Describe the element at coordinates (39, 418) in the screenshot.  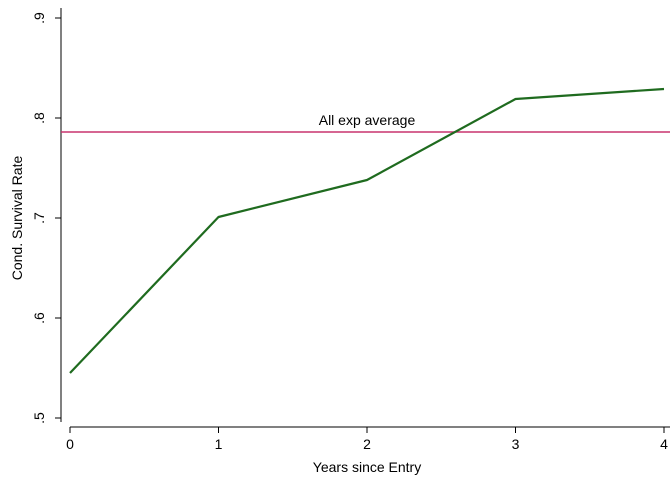
I see `y-tick-label: .5` at that location.